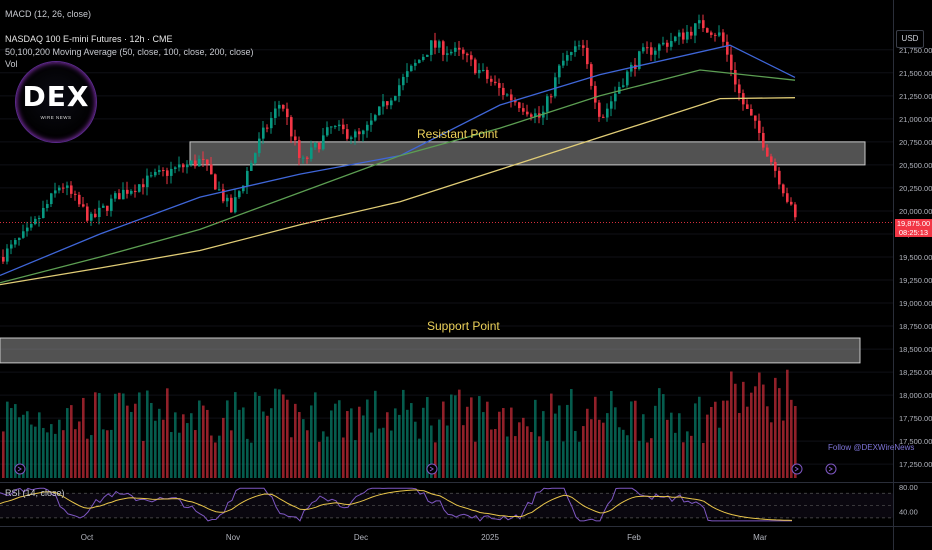 Image resolution: width=932 pixels, height=550 pixels. Describe the element at coordinates (35, 493) in the screenshot. I see `rsi-indicator-label: RSI (14, close)` at that location.